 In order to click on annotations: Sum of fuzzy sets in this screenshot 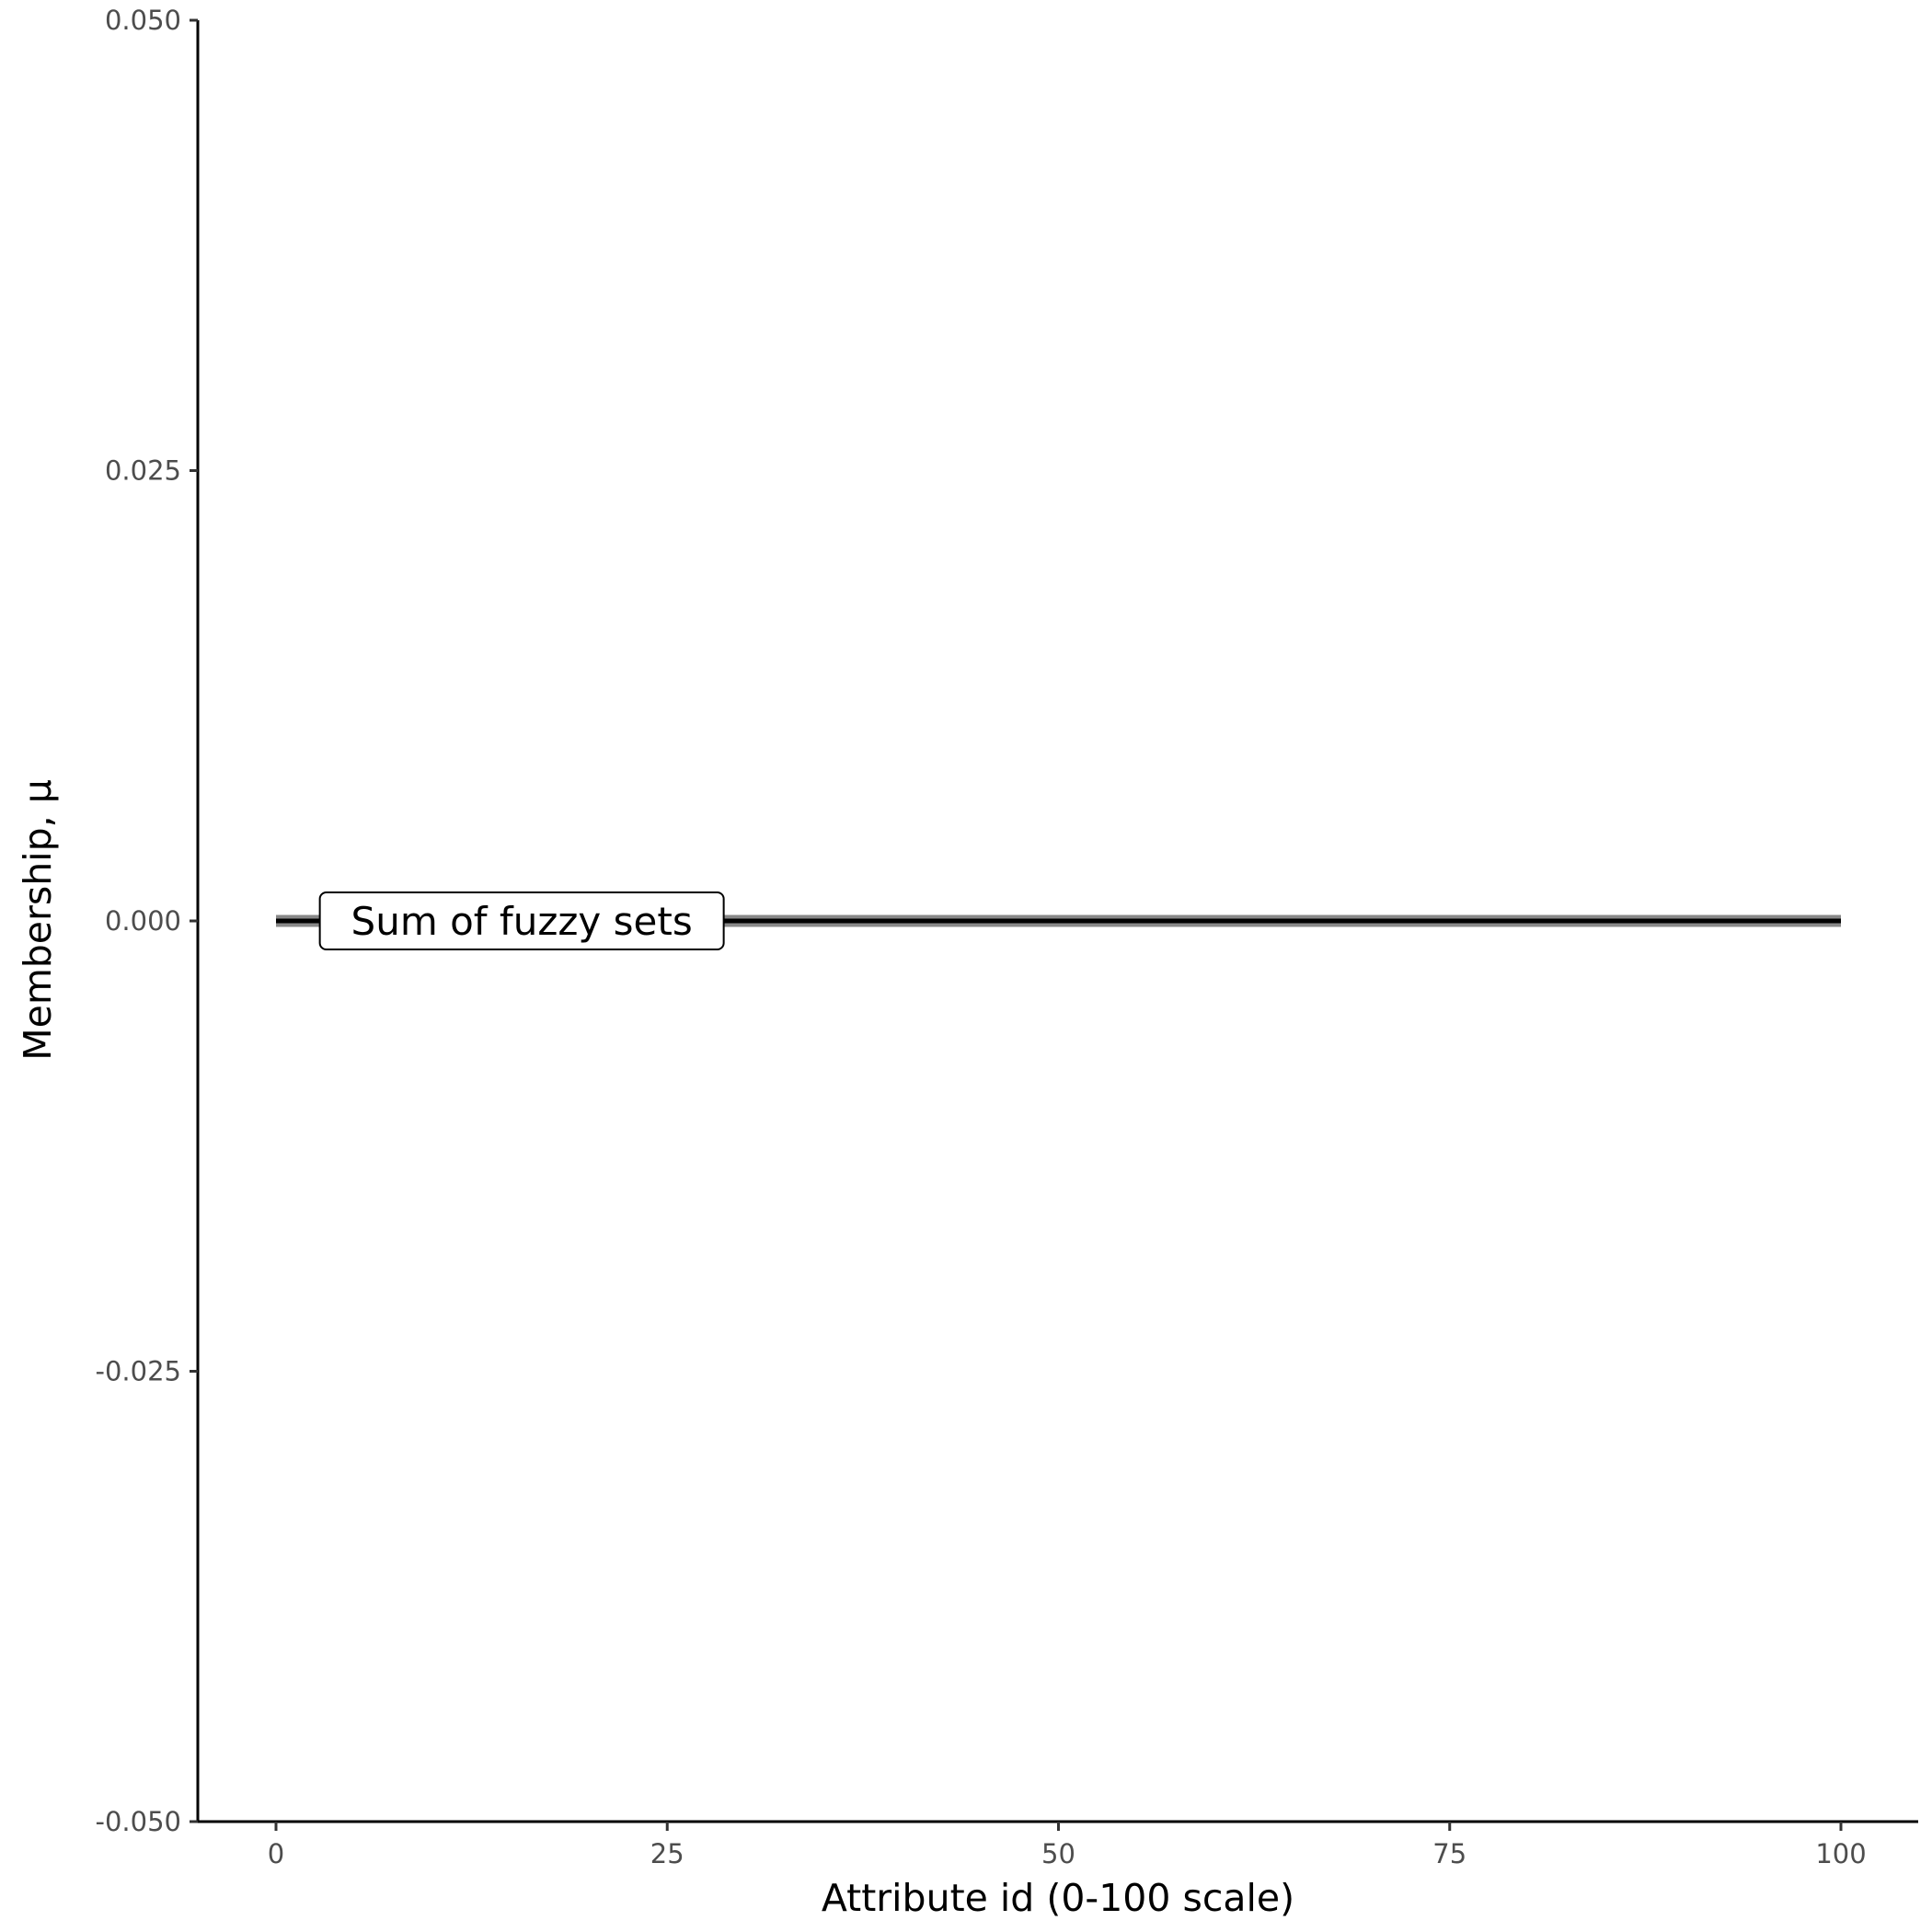, I will do `click(521, 920)`.